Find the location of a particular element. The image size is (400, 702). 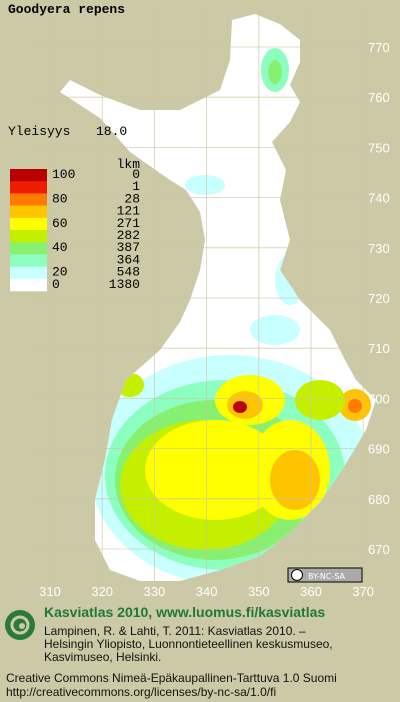

frequency-value: 18.0 is located at coordinates (111, 131).